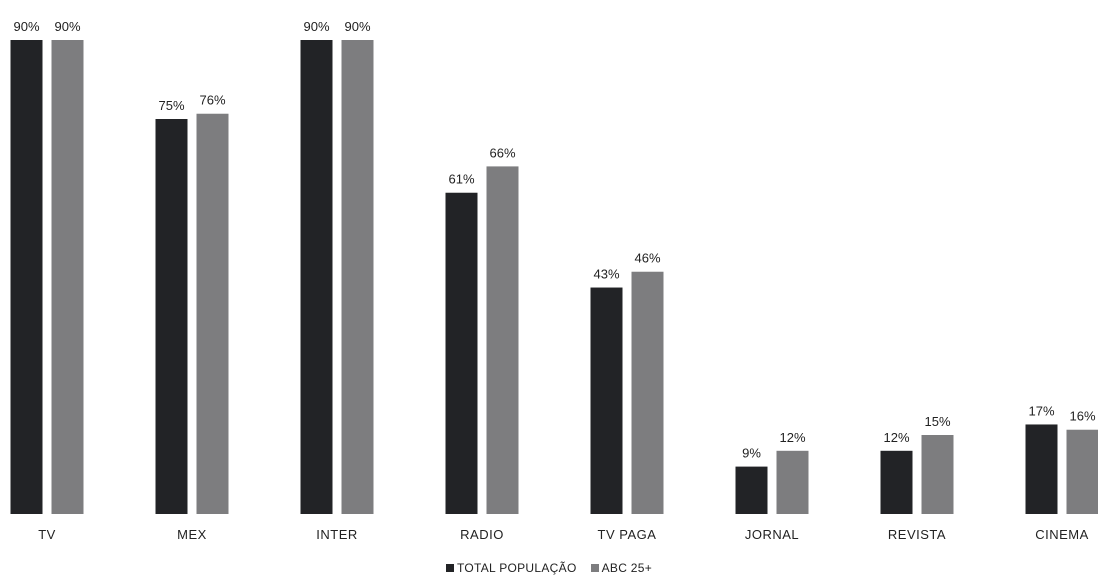 The image size is (1098, 575). Describe the element at coordinates (26, 26) in the screenshot. I see `value-label-tv-total-populacao: 90%` at that location.